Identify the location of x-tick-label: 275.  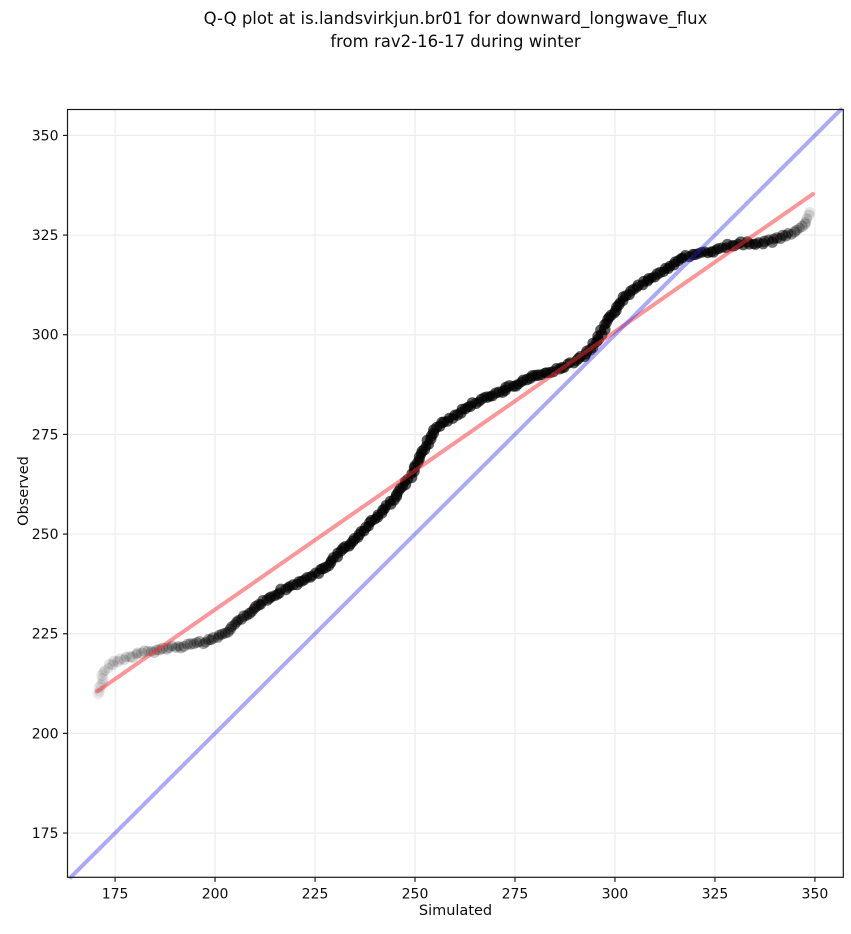
(515, 894).